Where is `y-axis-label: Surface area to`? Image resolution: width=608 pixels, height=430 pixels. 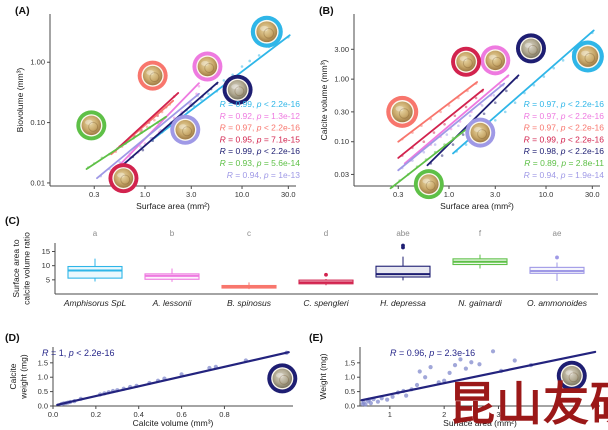
y-axis-label: Surface area to is located at coordinates (16, 268).